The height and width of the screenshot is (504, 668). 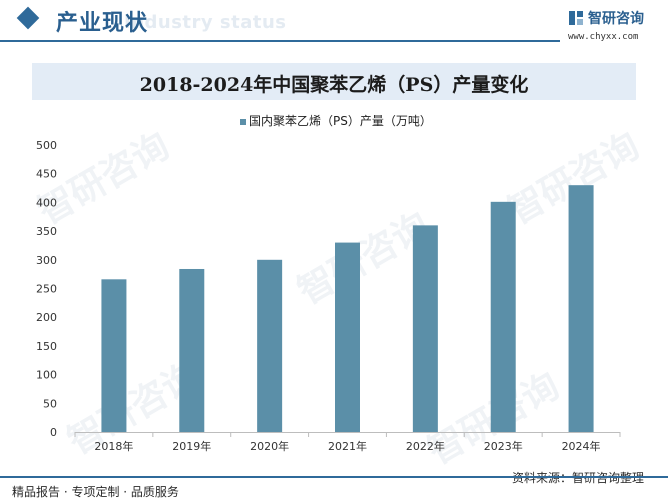 I want to click on bar-2021年, so click(x=347, y=337).